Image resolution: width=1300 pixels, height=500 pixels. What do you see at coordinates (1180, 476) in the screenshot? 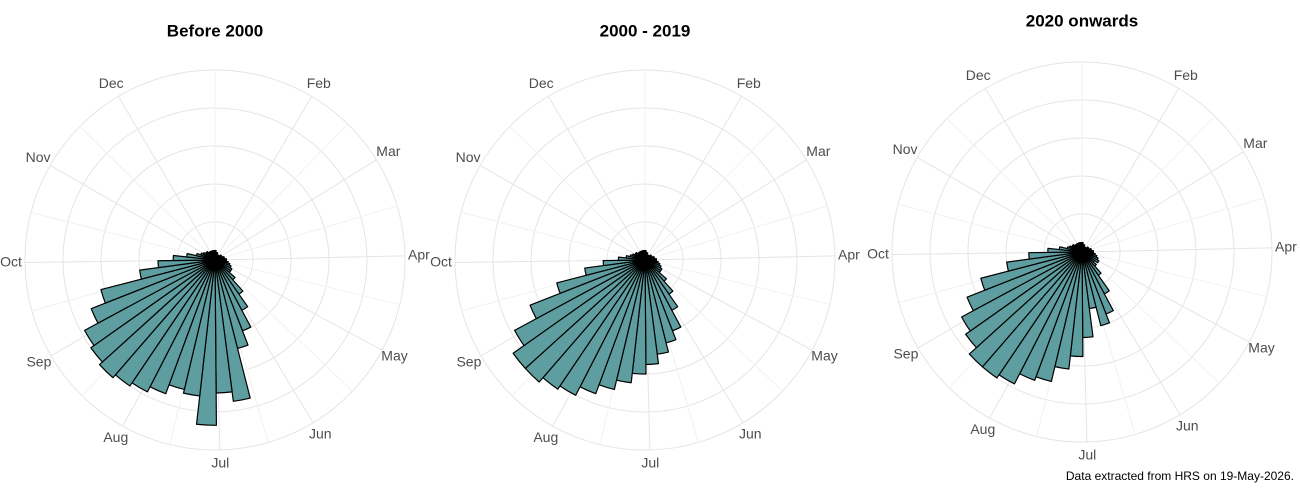
I see `caption: Data extracted from HRS on 19-May-2026.` at bounding box center [1180, 476].